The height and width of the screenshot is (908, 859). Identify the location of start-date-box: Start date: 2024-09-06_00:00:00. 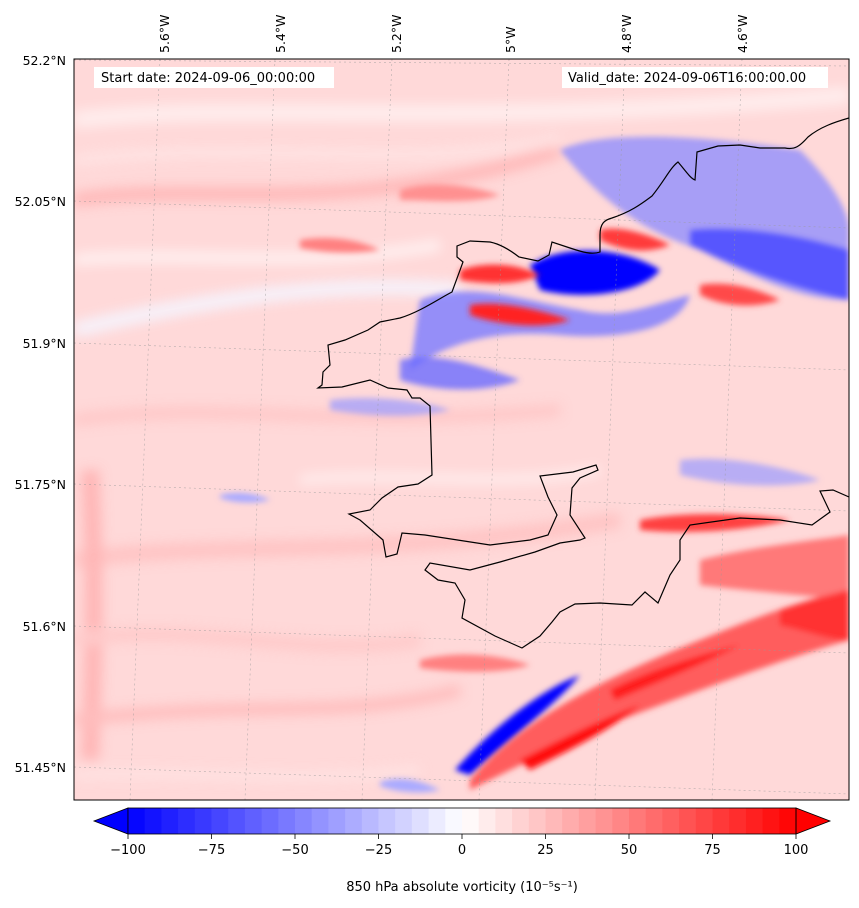
(214, 77).